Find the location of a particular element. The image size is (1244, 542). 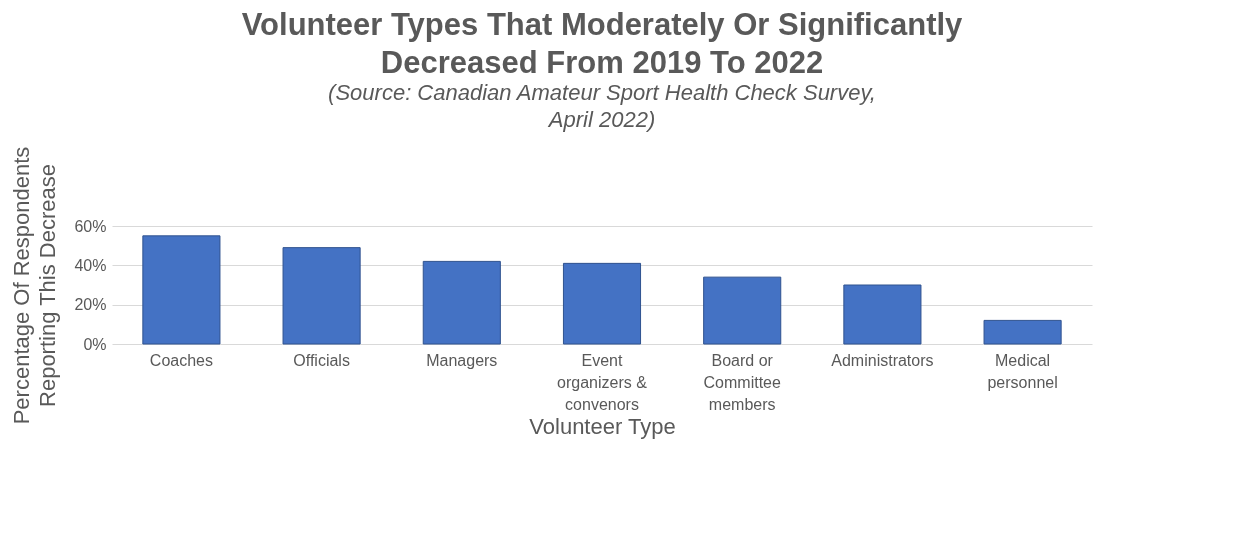

x-tick-label: Coaches is located at coordinates (181, 360).